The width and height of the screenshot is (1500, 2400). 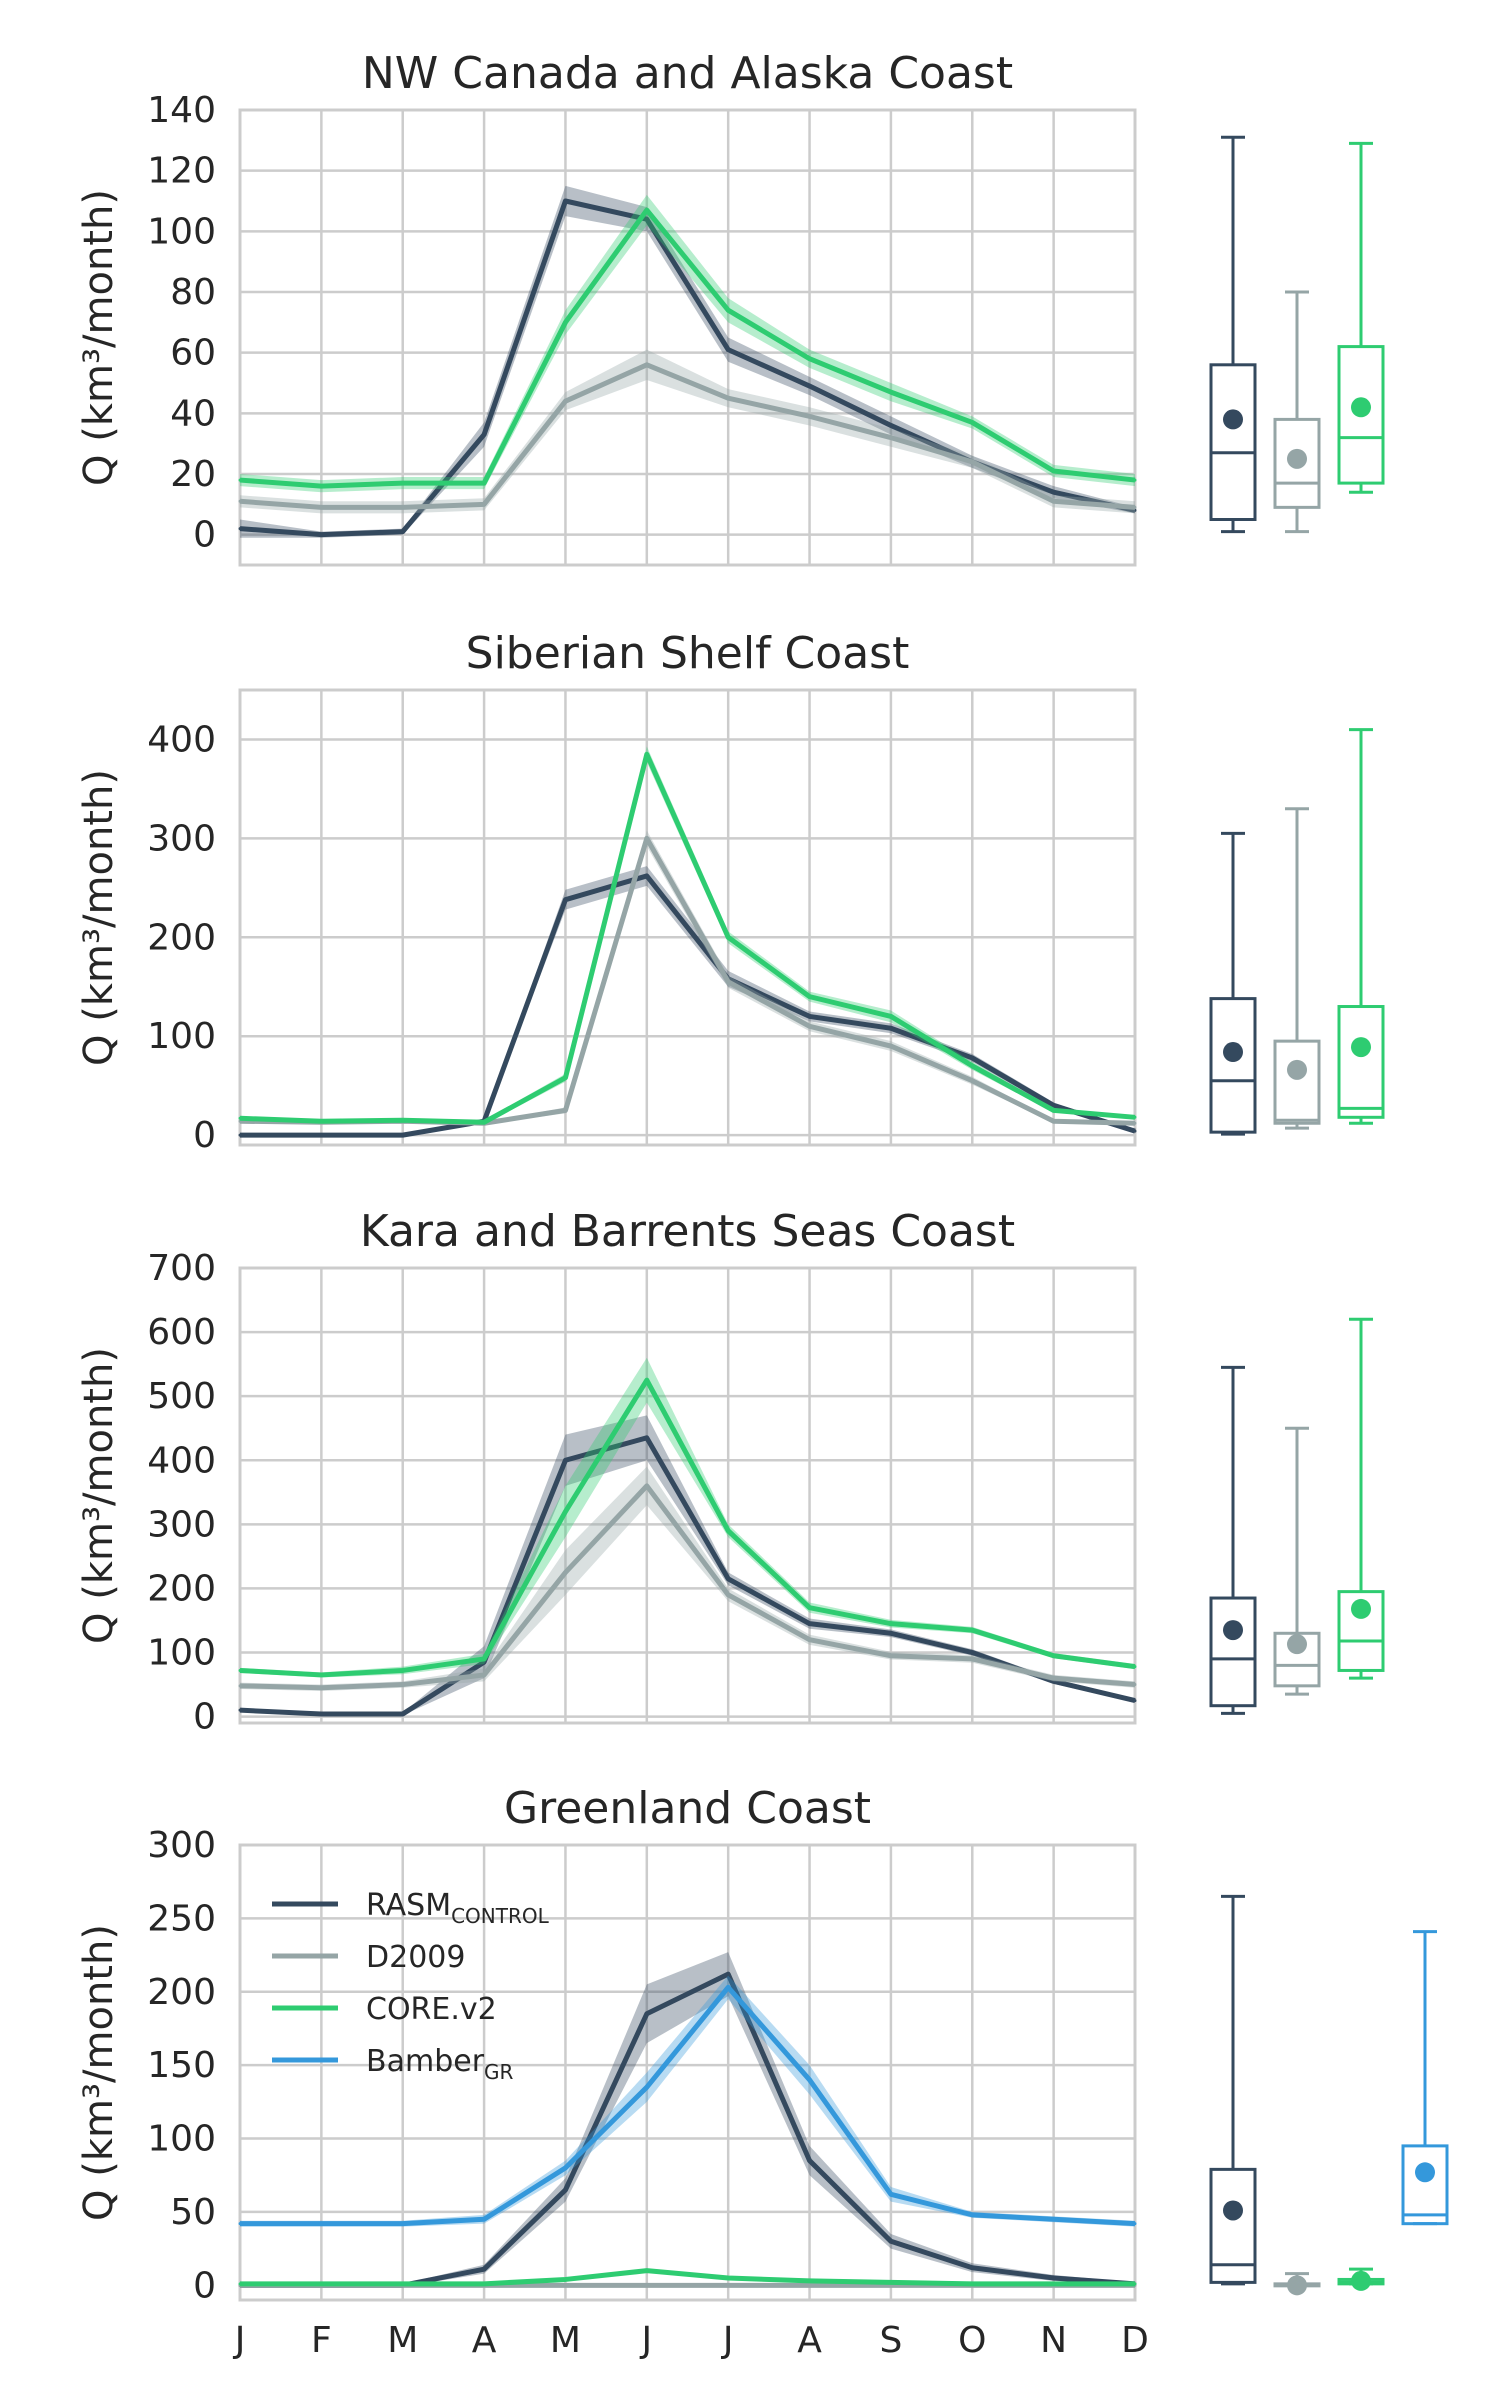 What do you see at coordinates (415, 1957) in the screenshot?
I see `legend-label-d2009: D2009` at bounding box center [415, 1957].